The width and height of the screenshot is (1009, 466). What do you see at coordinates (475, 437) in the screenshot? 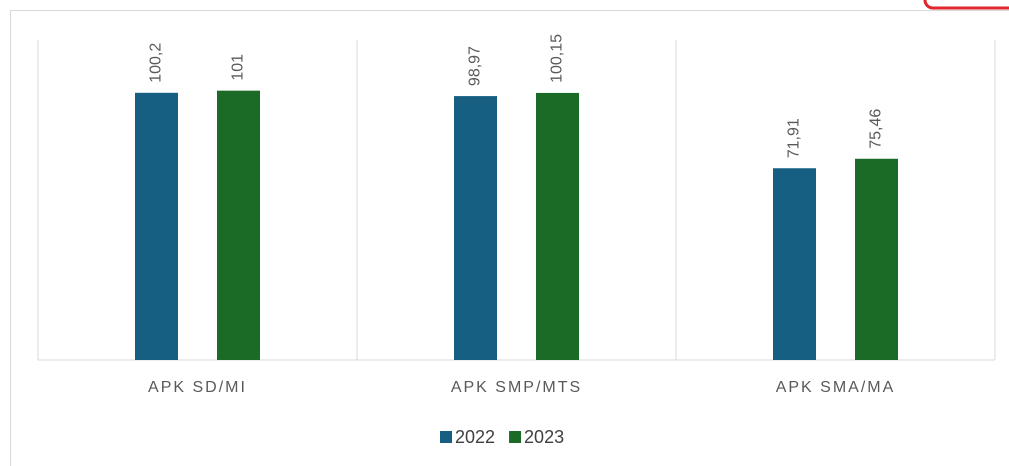
I see `legend-label: 2022` at bounding box center [475, 437].